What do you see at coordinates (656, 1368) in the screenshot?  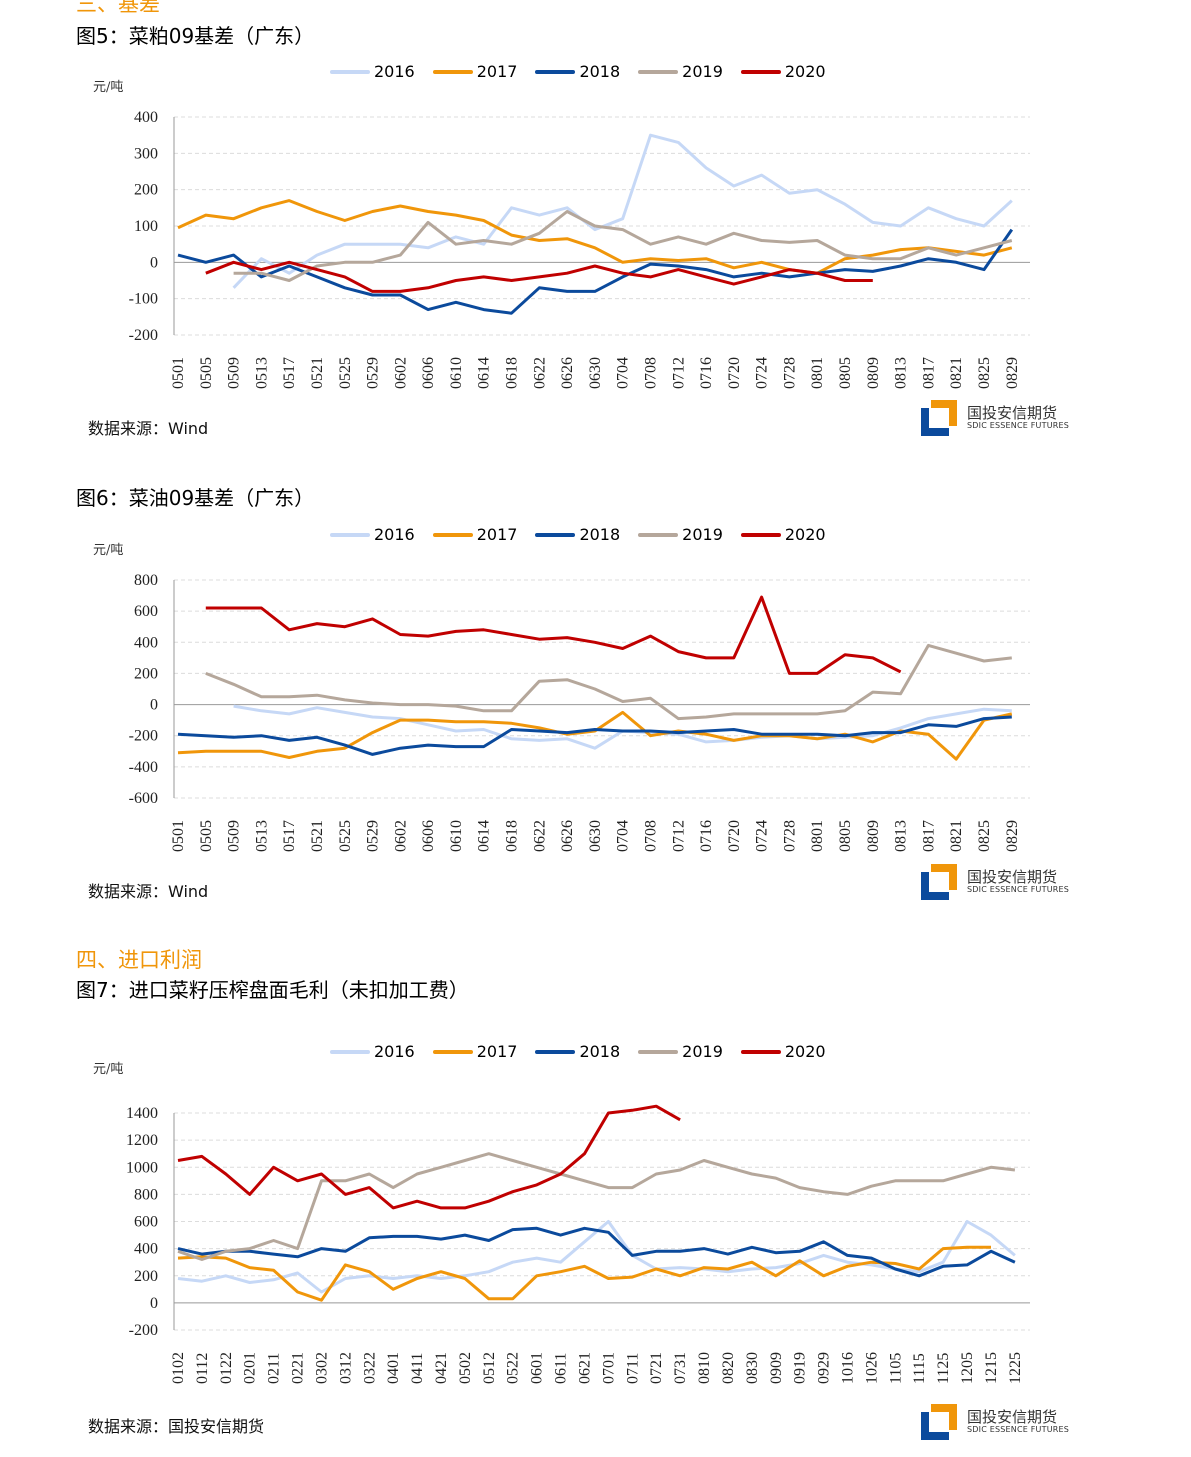 I see `x-tick-label: 0721` at bounding box center [656, 1368].